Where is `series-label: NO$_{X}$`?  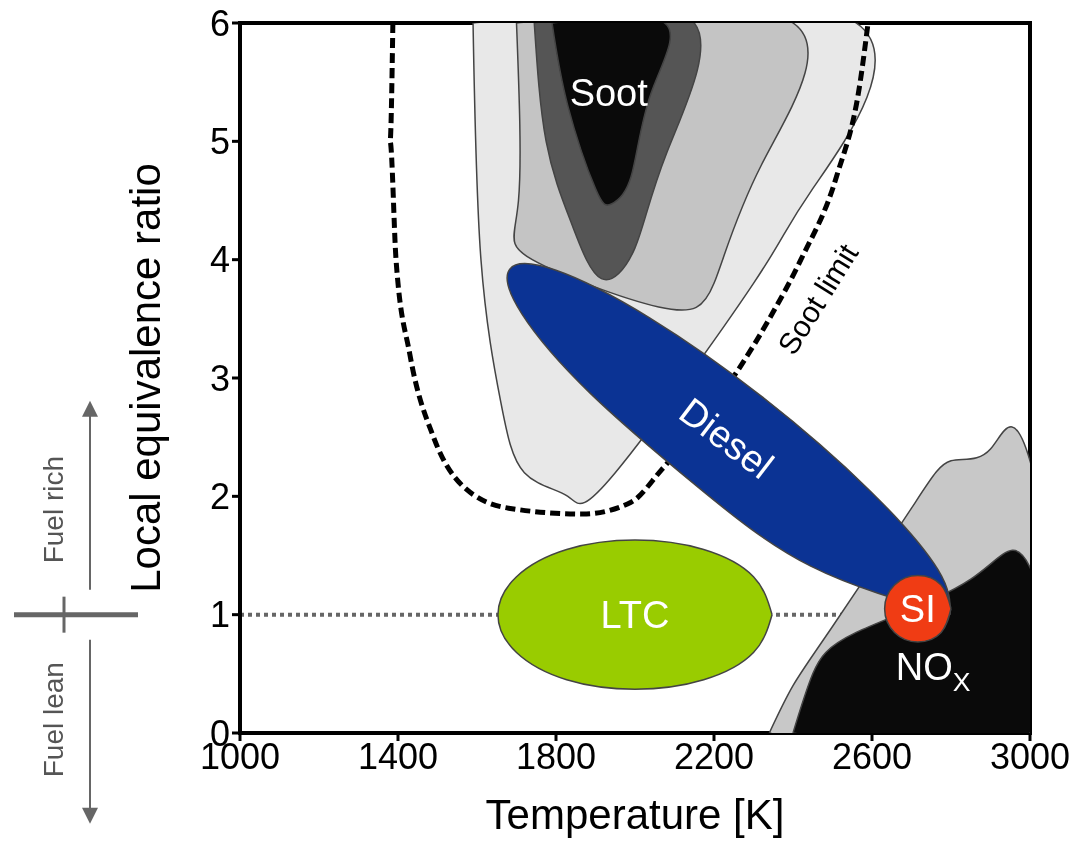
series-label: NO$_{X}$ is located at coordinates (933, 672).